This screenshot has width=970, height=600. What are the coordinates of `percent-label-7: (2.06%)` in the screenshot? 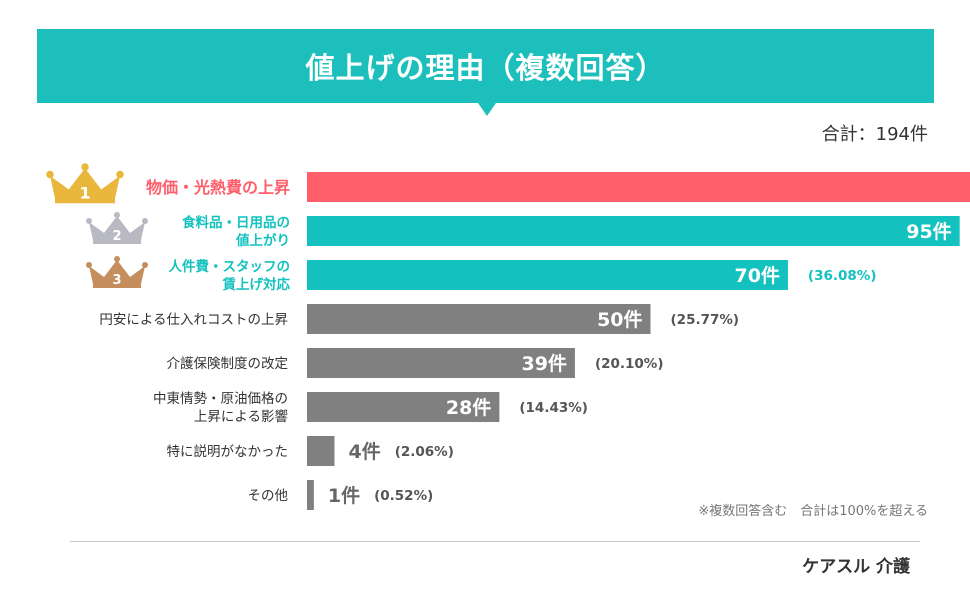 It's located at (424, 452).